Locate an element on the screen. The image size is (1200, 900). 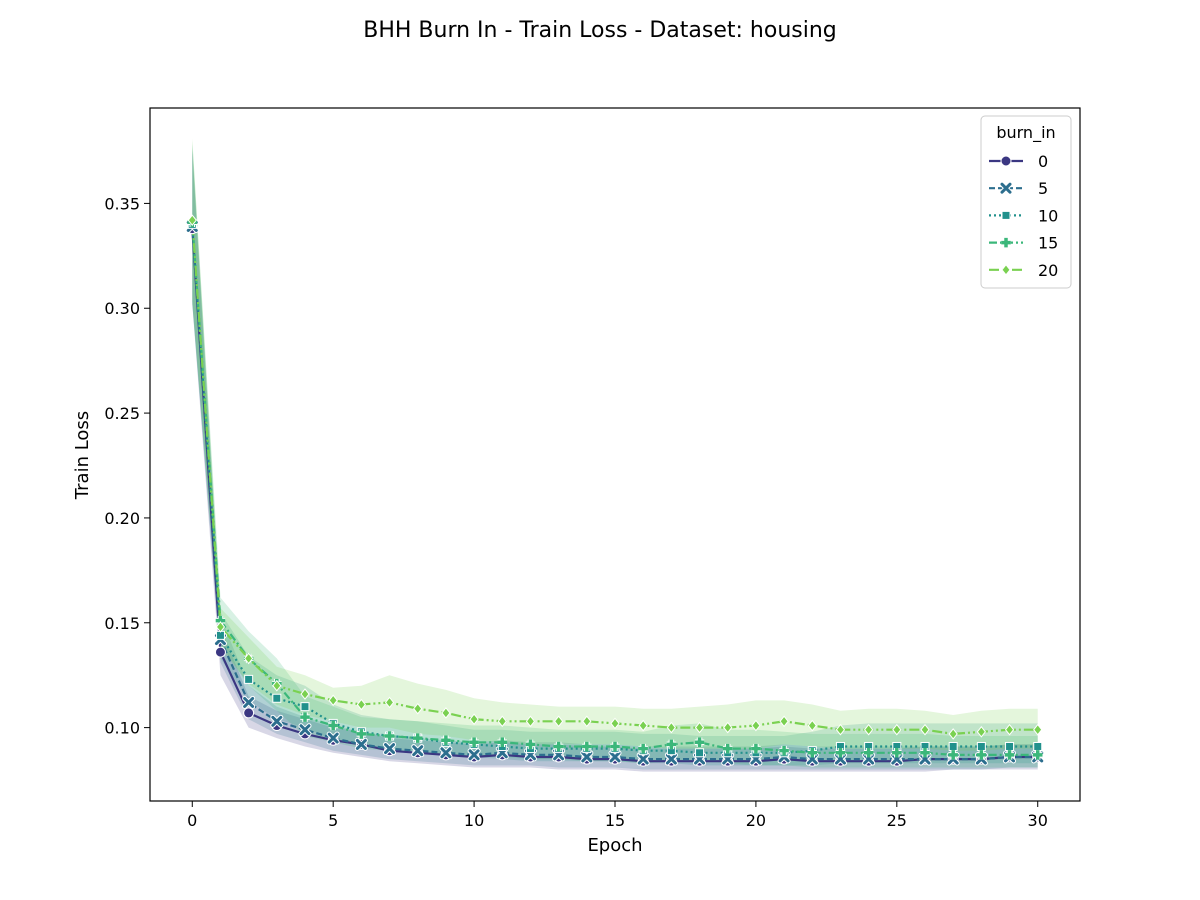
legend-item-0: 0 is located at coordinates (1018, 161).